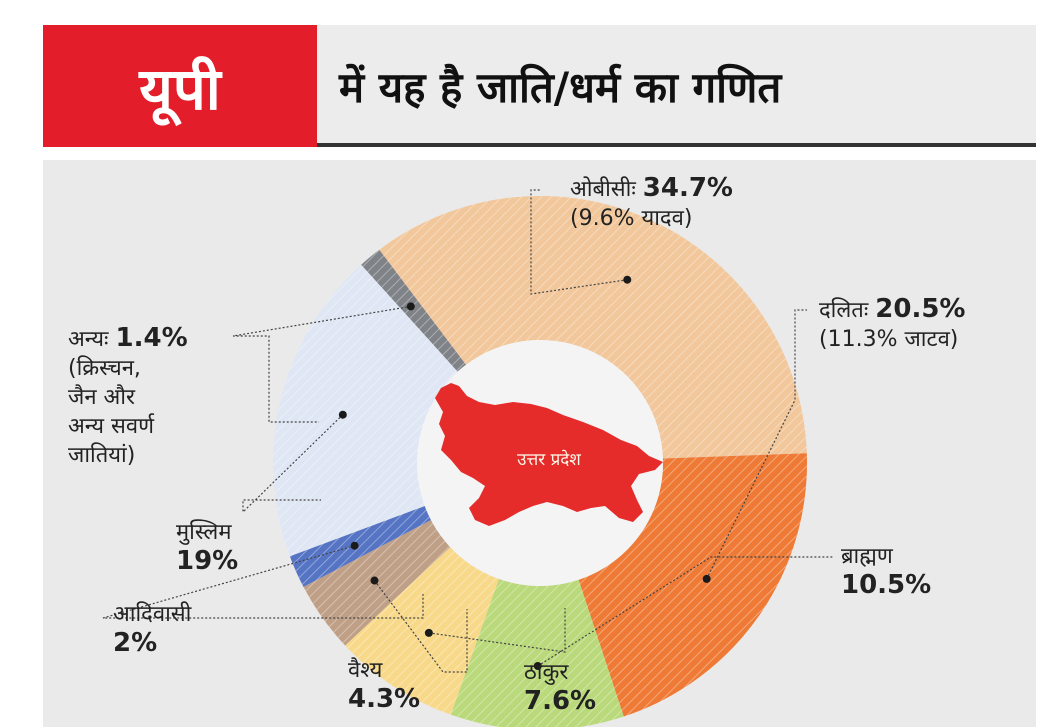  I want to click on dot-others, so click(410, 306).